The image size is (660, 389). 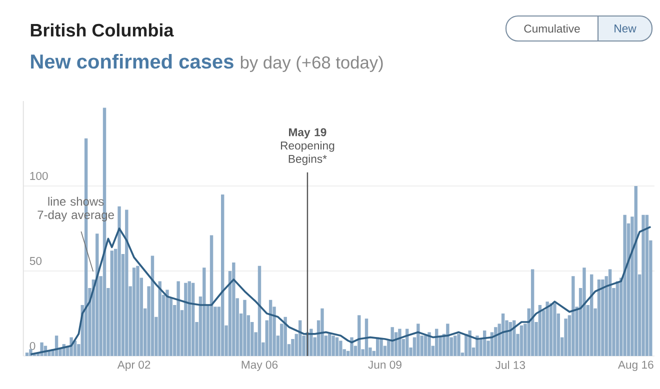 I want to click on x-tick-label: May 06, so click(x=260, y=365).